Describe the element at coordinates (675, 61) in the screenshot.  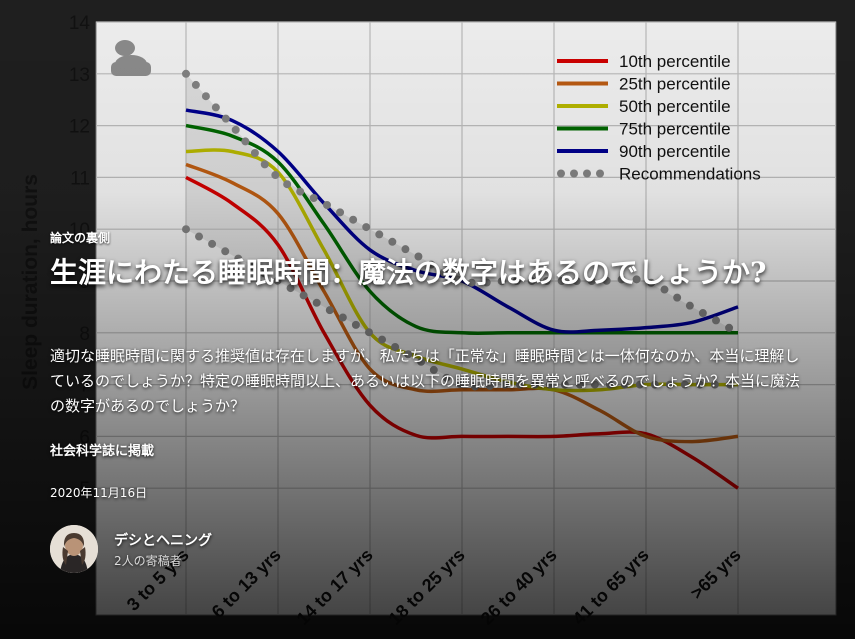
I see `legend-label: 10th percentile` at that location.